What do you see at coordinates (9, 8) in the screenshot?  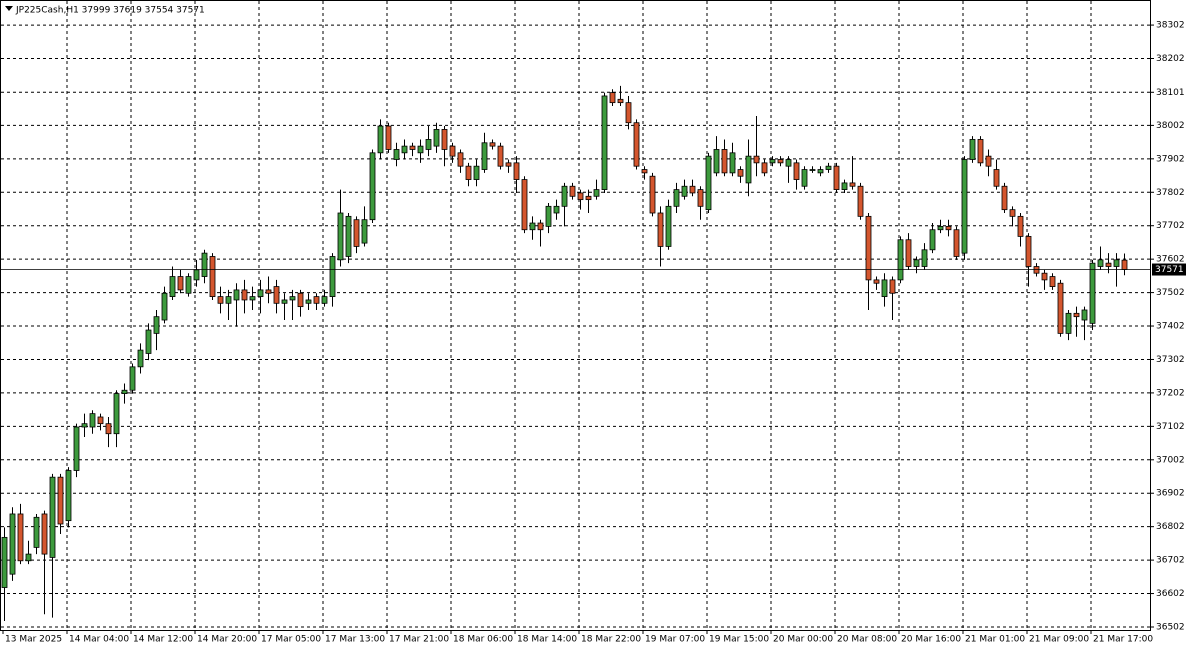 I see `menu-icon` at bounding box center [9, 8].